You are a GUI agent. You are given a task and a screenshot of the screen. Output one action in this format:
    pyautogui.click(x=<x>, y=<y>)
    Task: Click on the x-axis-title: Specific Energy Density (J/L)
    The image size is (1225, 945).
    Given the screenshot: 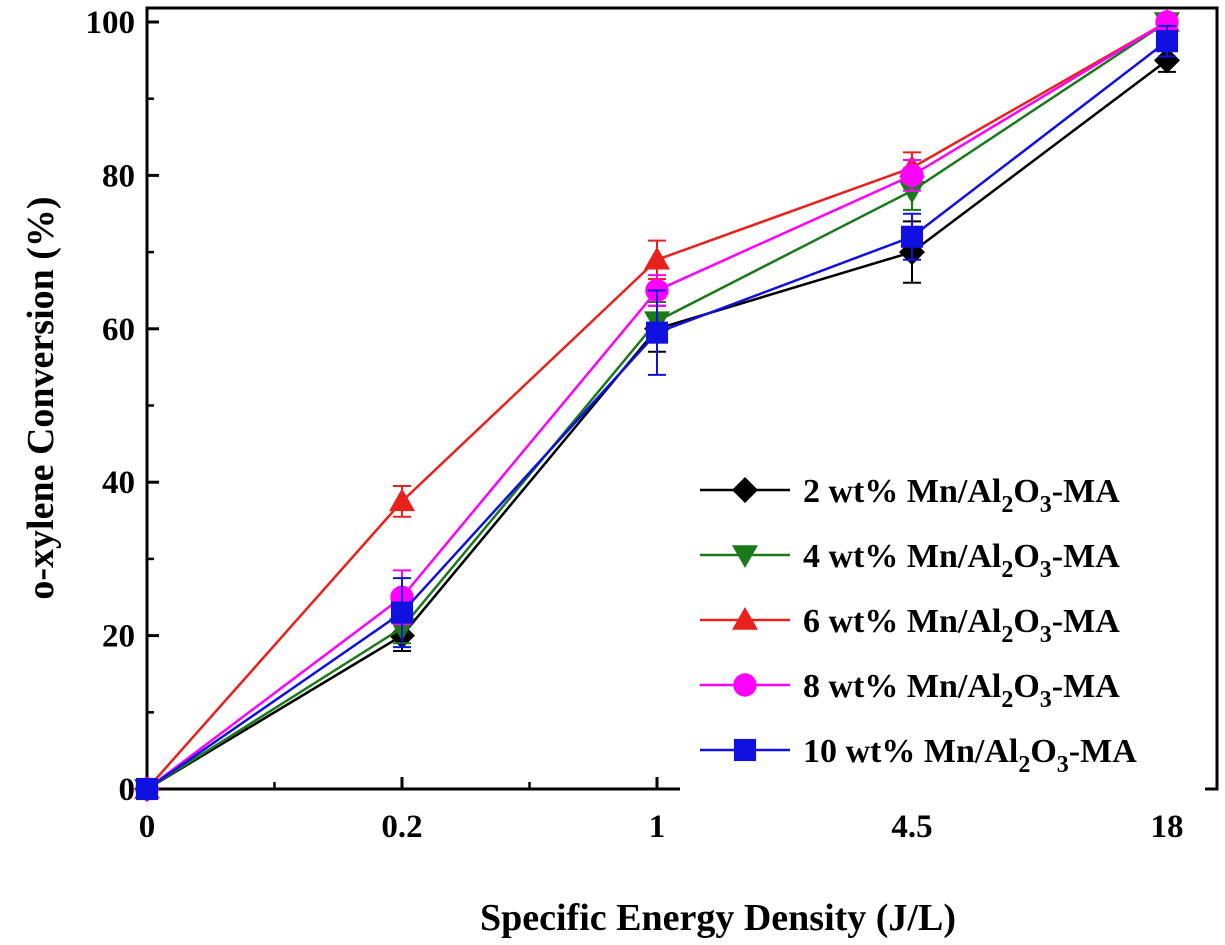 What is the action you would take?
    pyautogui.click(x=718, y=918)
    